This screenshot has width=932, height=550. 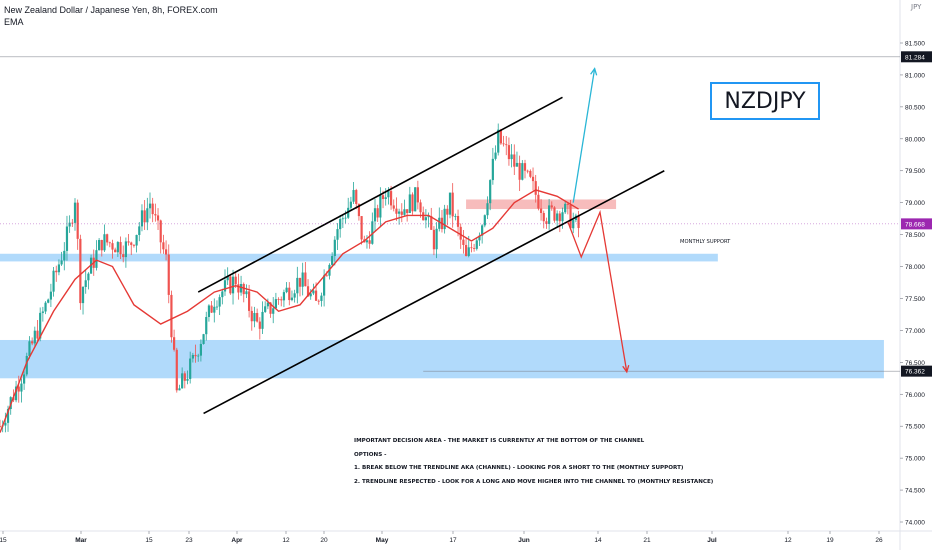 I want to click on price-tag-label-current: 78.668, so click(x=915, y=224).